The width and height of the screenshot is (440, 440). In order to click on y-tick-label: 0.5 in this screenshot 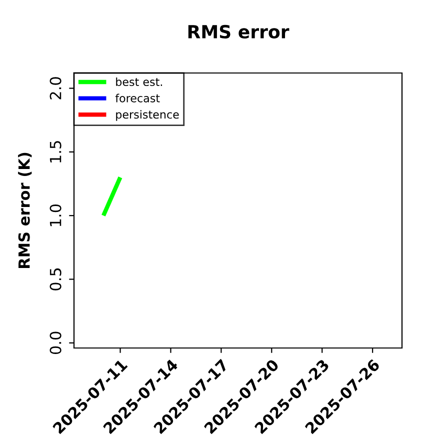, I will do `click(56, 279)`.